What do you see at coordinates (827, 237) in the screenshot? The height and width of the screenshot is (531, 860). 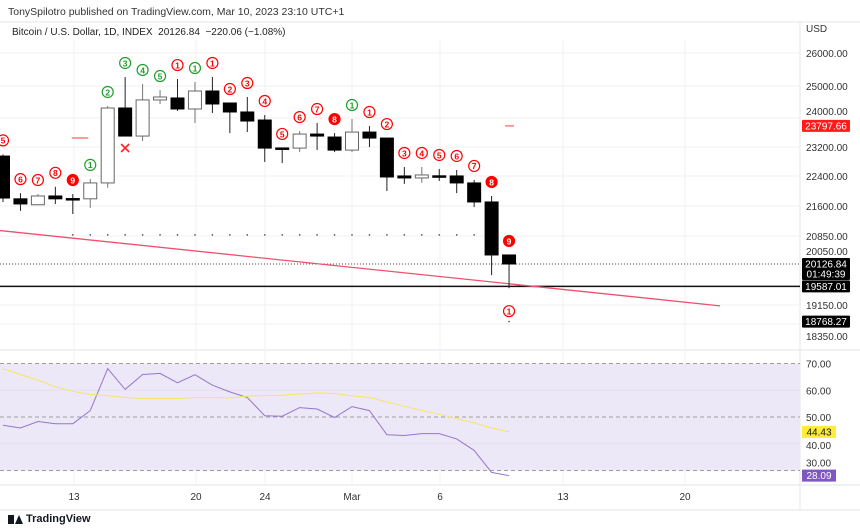 I see `price-tick: 20850.00` at bounding box center [827, 237].